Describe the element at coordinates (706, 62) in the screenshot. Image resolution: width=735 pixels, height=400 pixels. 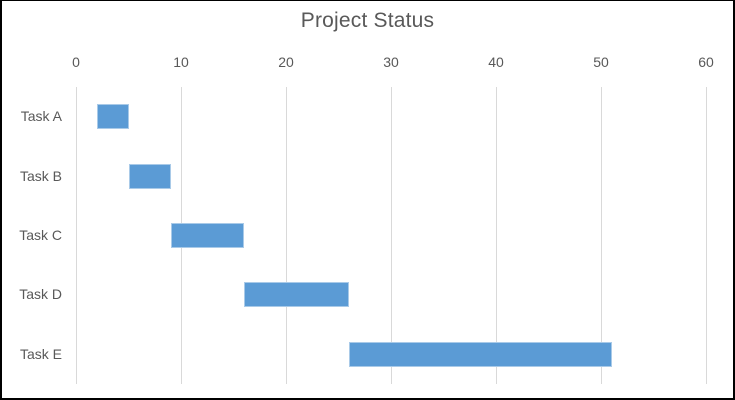
I see `x-axis-tick-label: 60` at that location.